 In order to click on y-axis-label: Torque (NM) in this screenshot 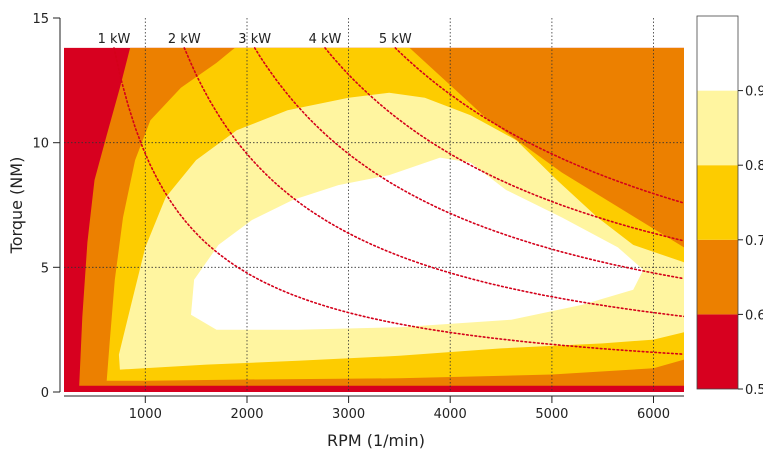, I will do `click(16, 206)`.